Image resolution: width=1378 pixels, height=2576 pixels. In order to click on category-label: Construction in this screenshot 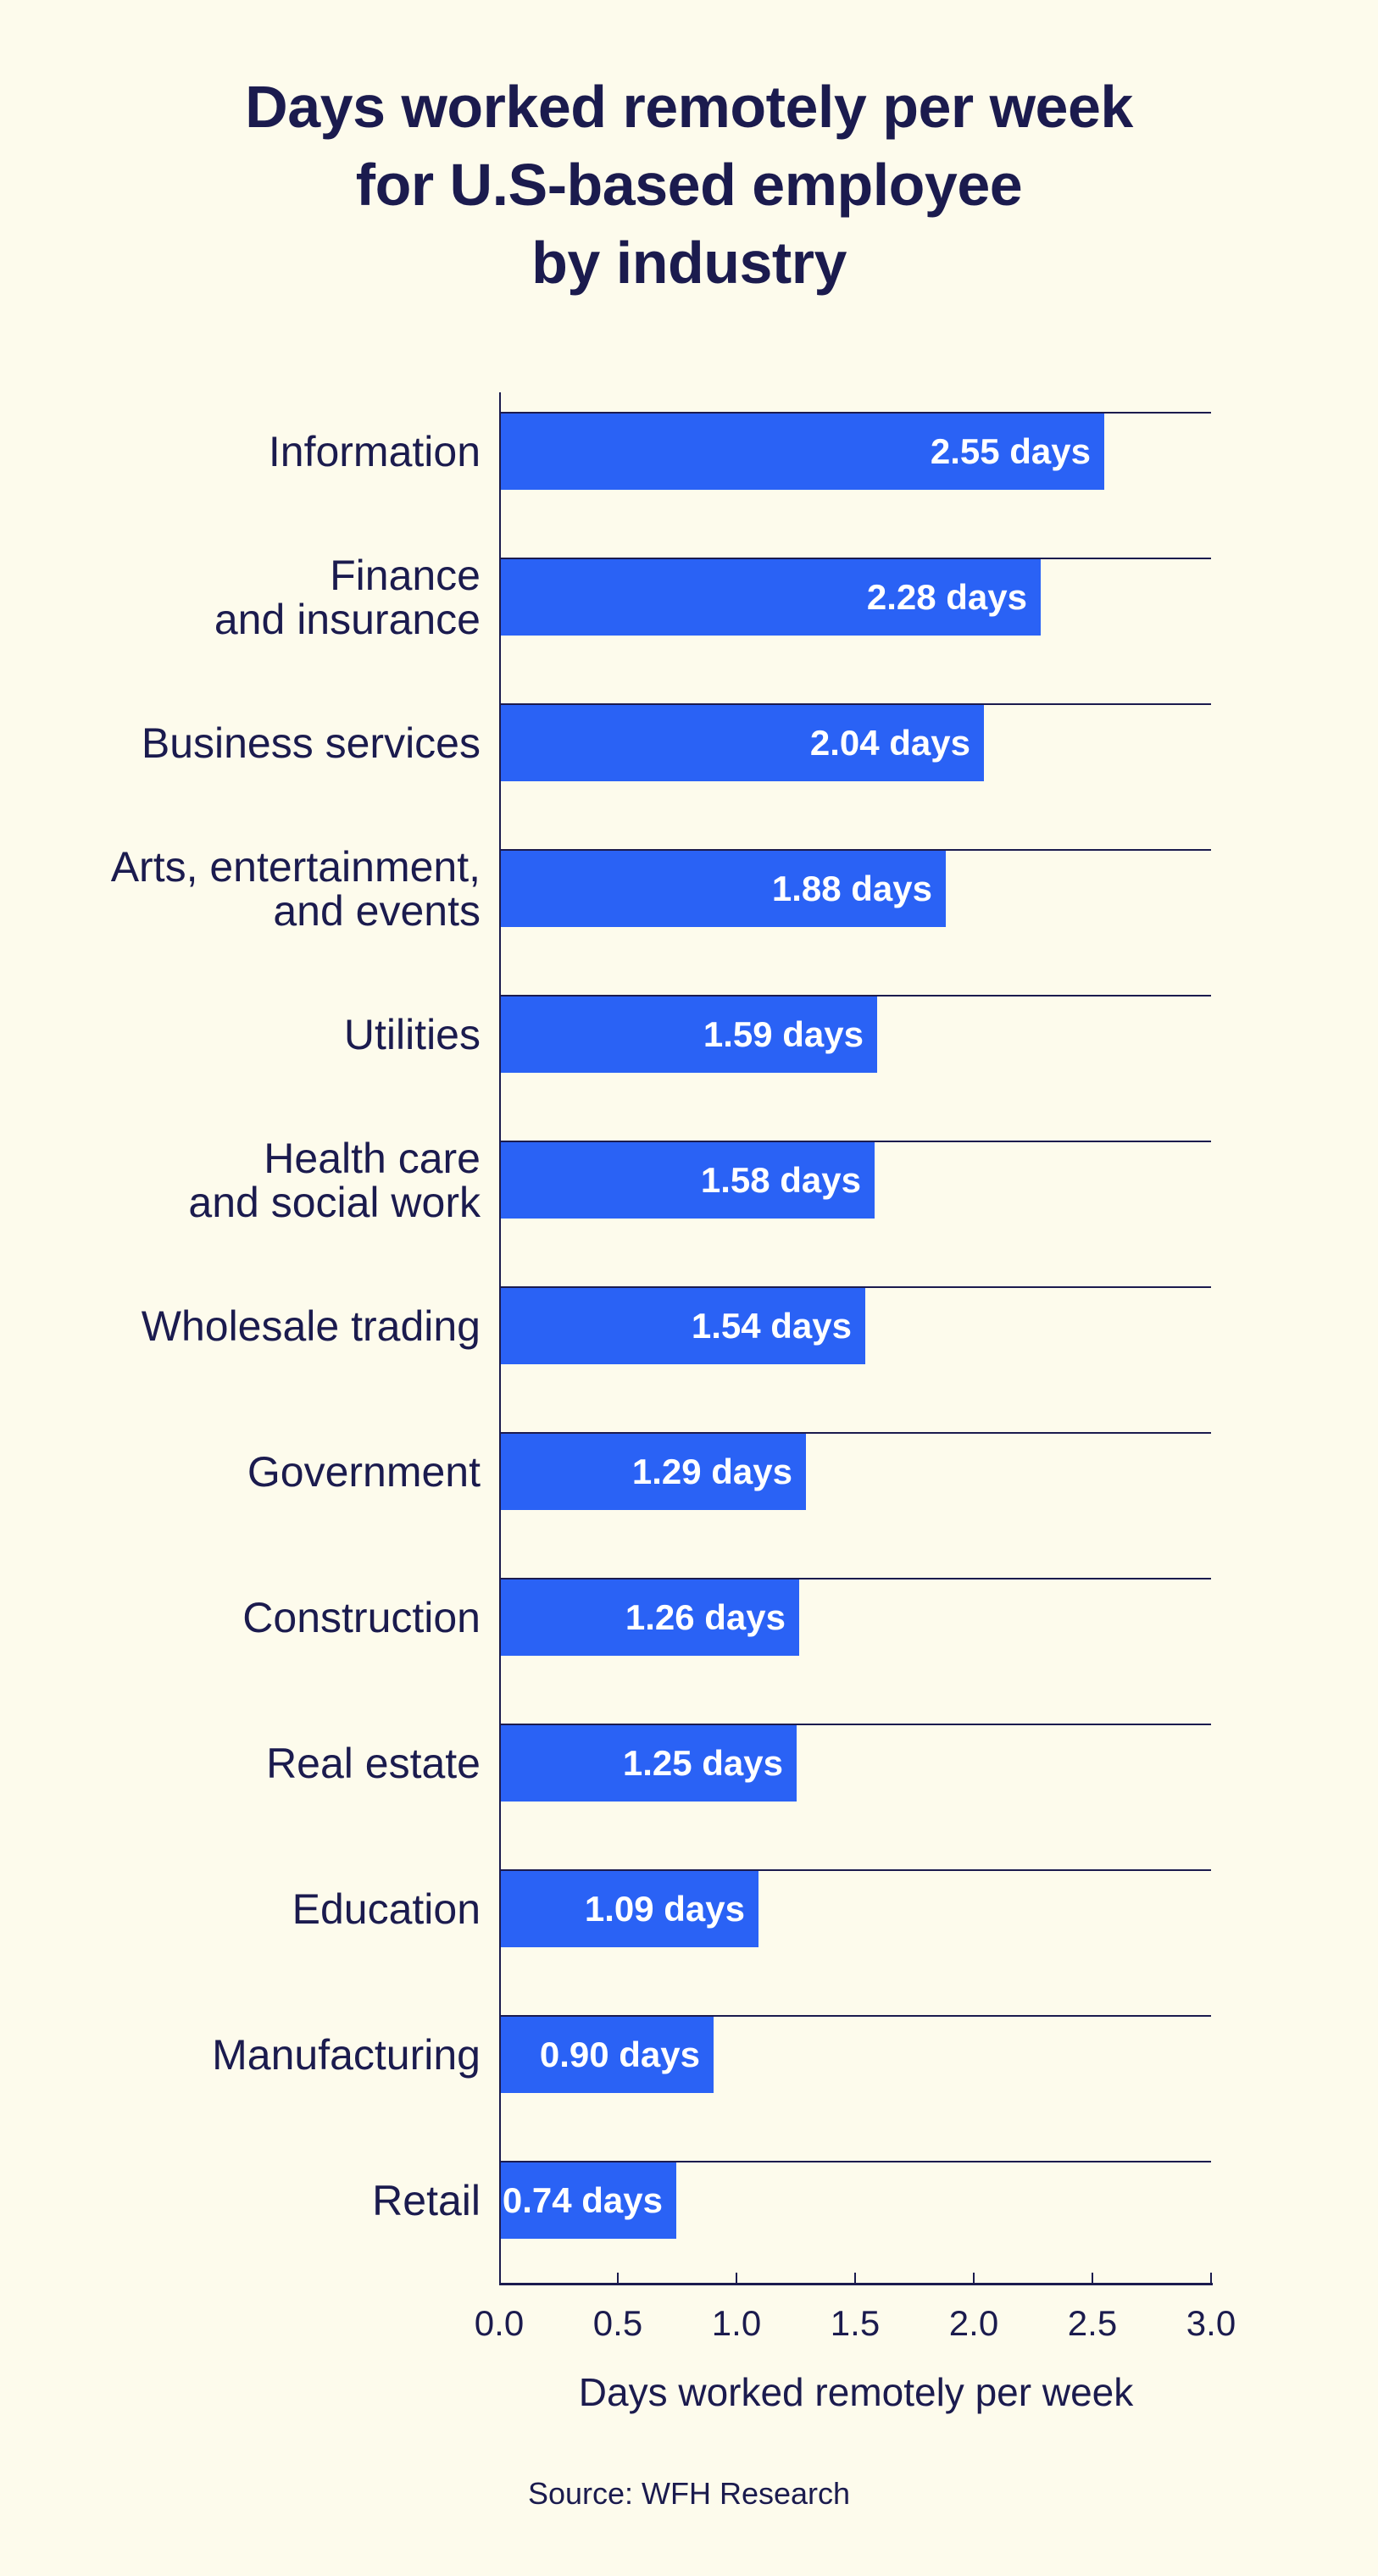, I will do `click(361, 1617)`.